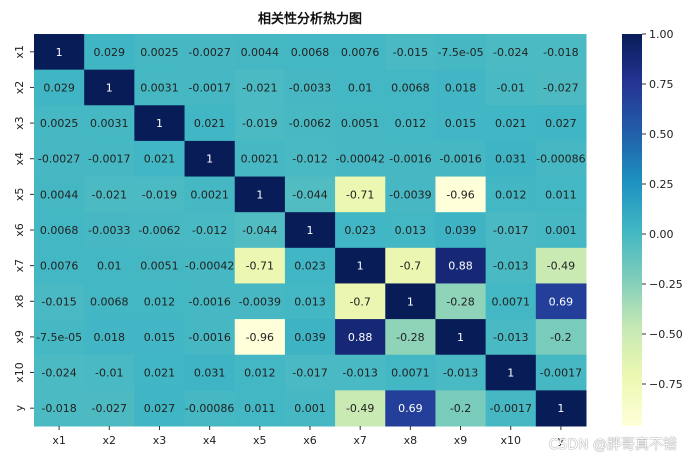  Describe the element at coordinates (410, 408) in the screenshot. I see `heatmap-cell-y-x8` at that location.